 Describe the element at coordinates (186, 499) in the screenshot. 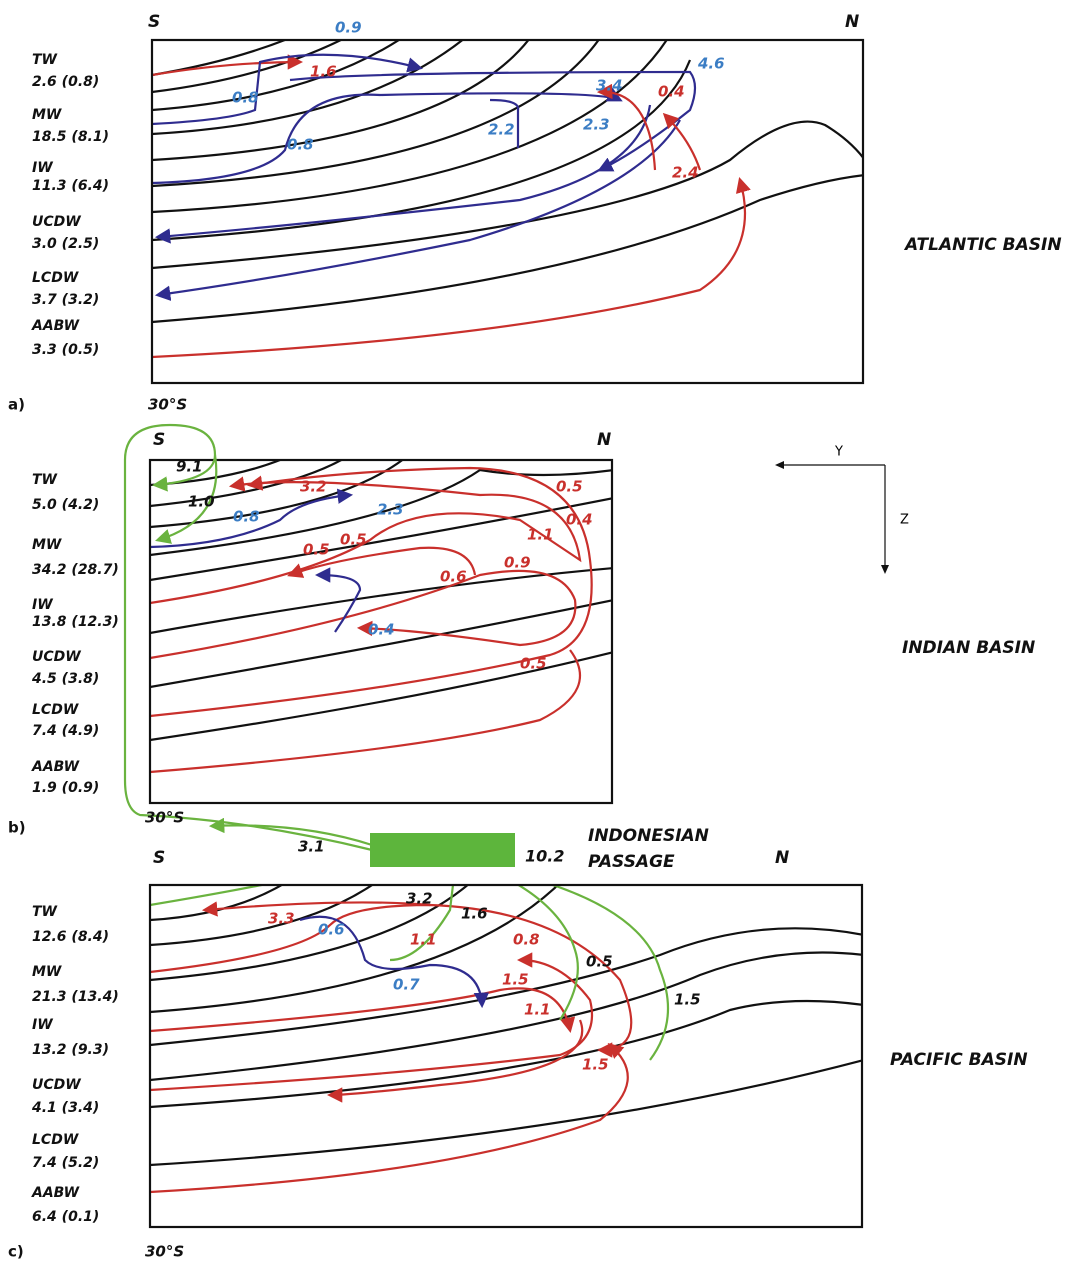

I see `throughflow-branch` at that location.